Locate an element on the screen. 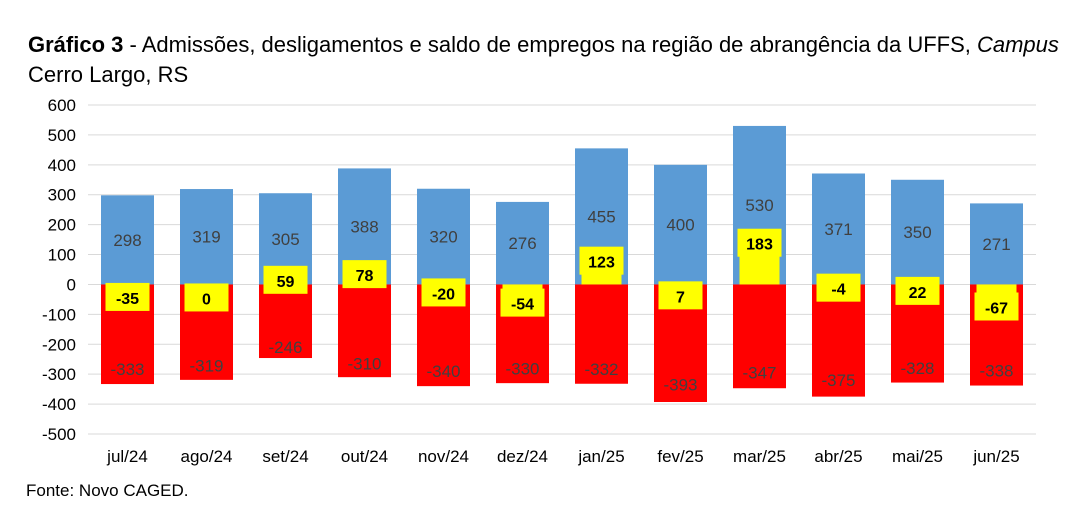  y-tick-label: -300 is located at coordinates (59, 374).